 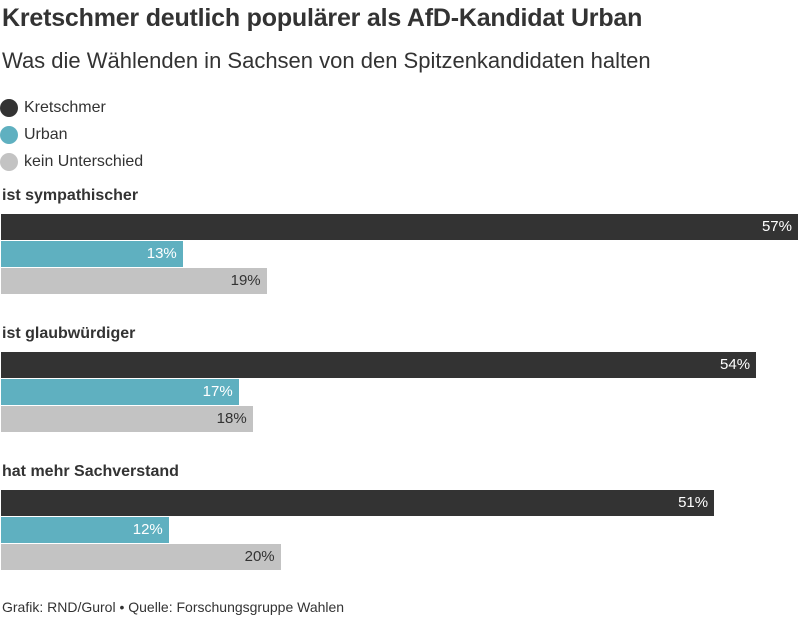 I want to click on bar: 57%, so click(x=399, y=227).